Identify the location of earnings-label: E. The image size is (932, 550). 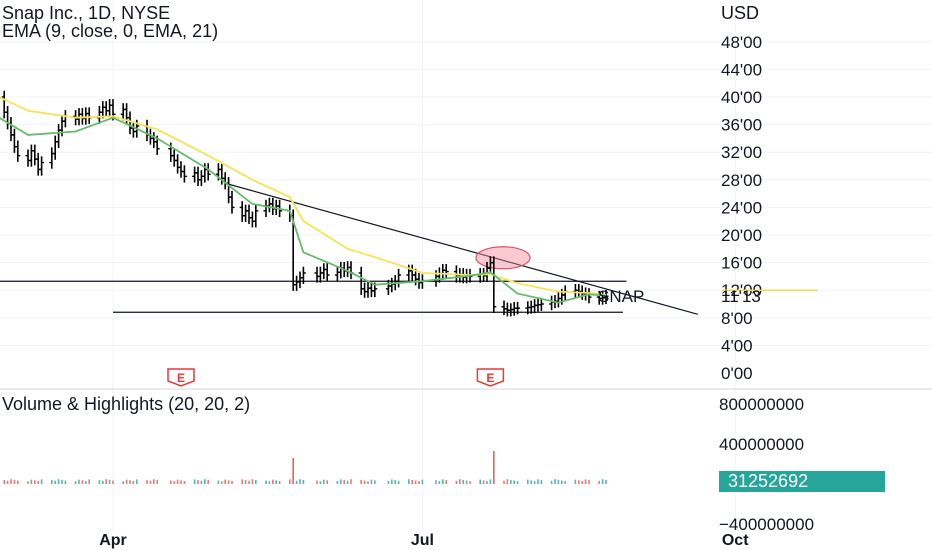
(181, 378).